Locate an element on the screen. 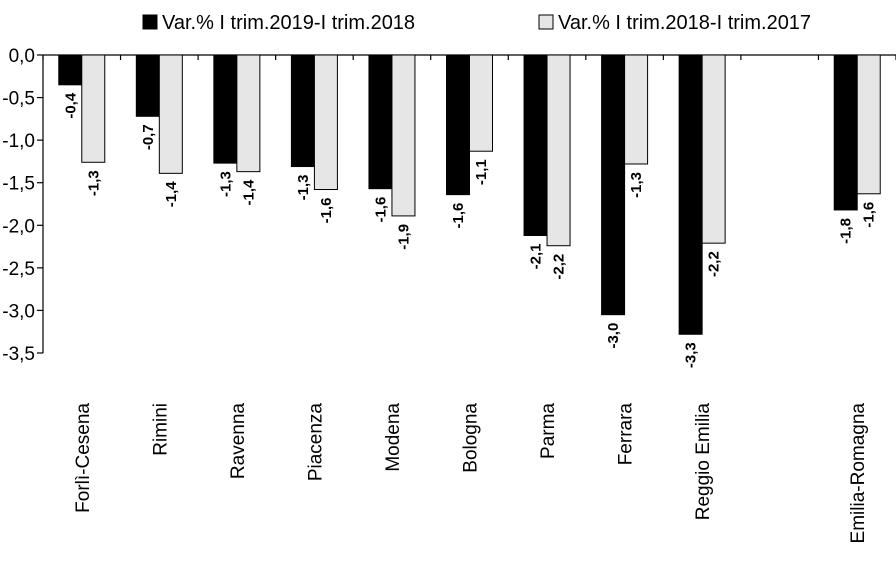 The image size is (896, 562). category-label: Reggio Emilia is located at coordinates (703, 462).